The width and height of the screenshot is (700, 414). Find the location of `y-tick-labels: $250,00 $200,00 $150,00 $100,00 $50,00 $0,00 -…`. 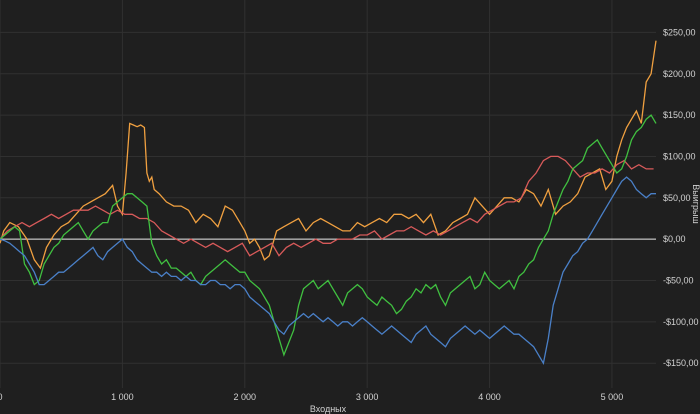

y-tick-labels: $250,00 $200,00 $150,00 $100,00 $50,00 $0,00 -… is located at coordinates (681, 197).